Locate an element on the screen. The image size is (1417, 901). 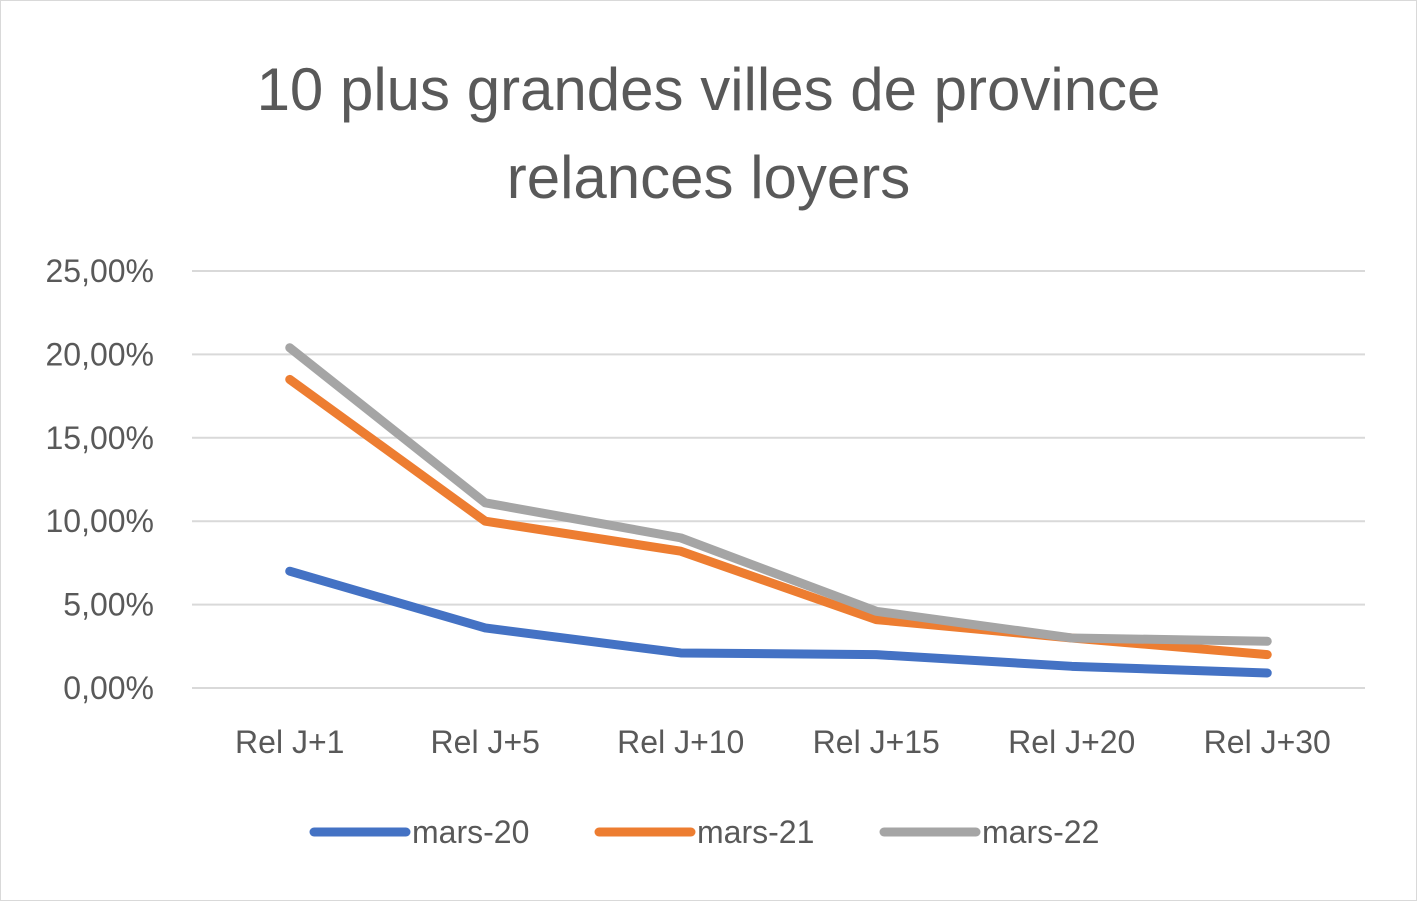
legend: mars-20 mars-21 mars-22 is located at coordinates (704, 832).